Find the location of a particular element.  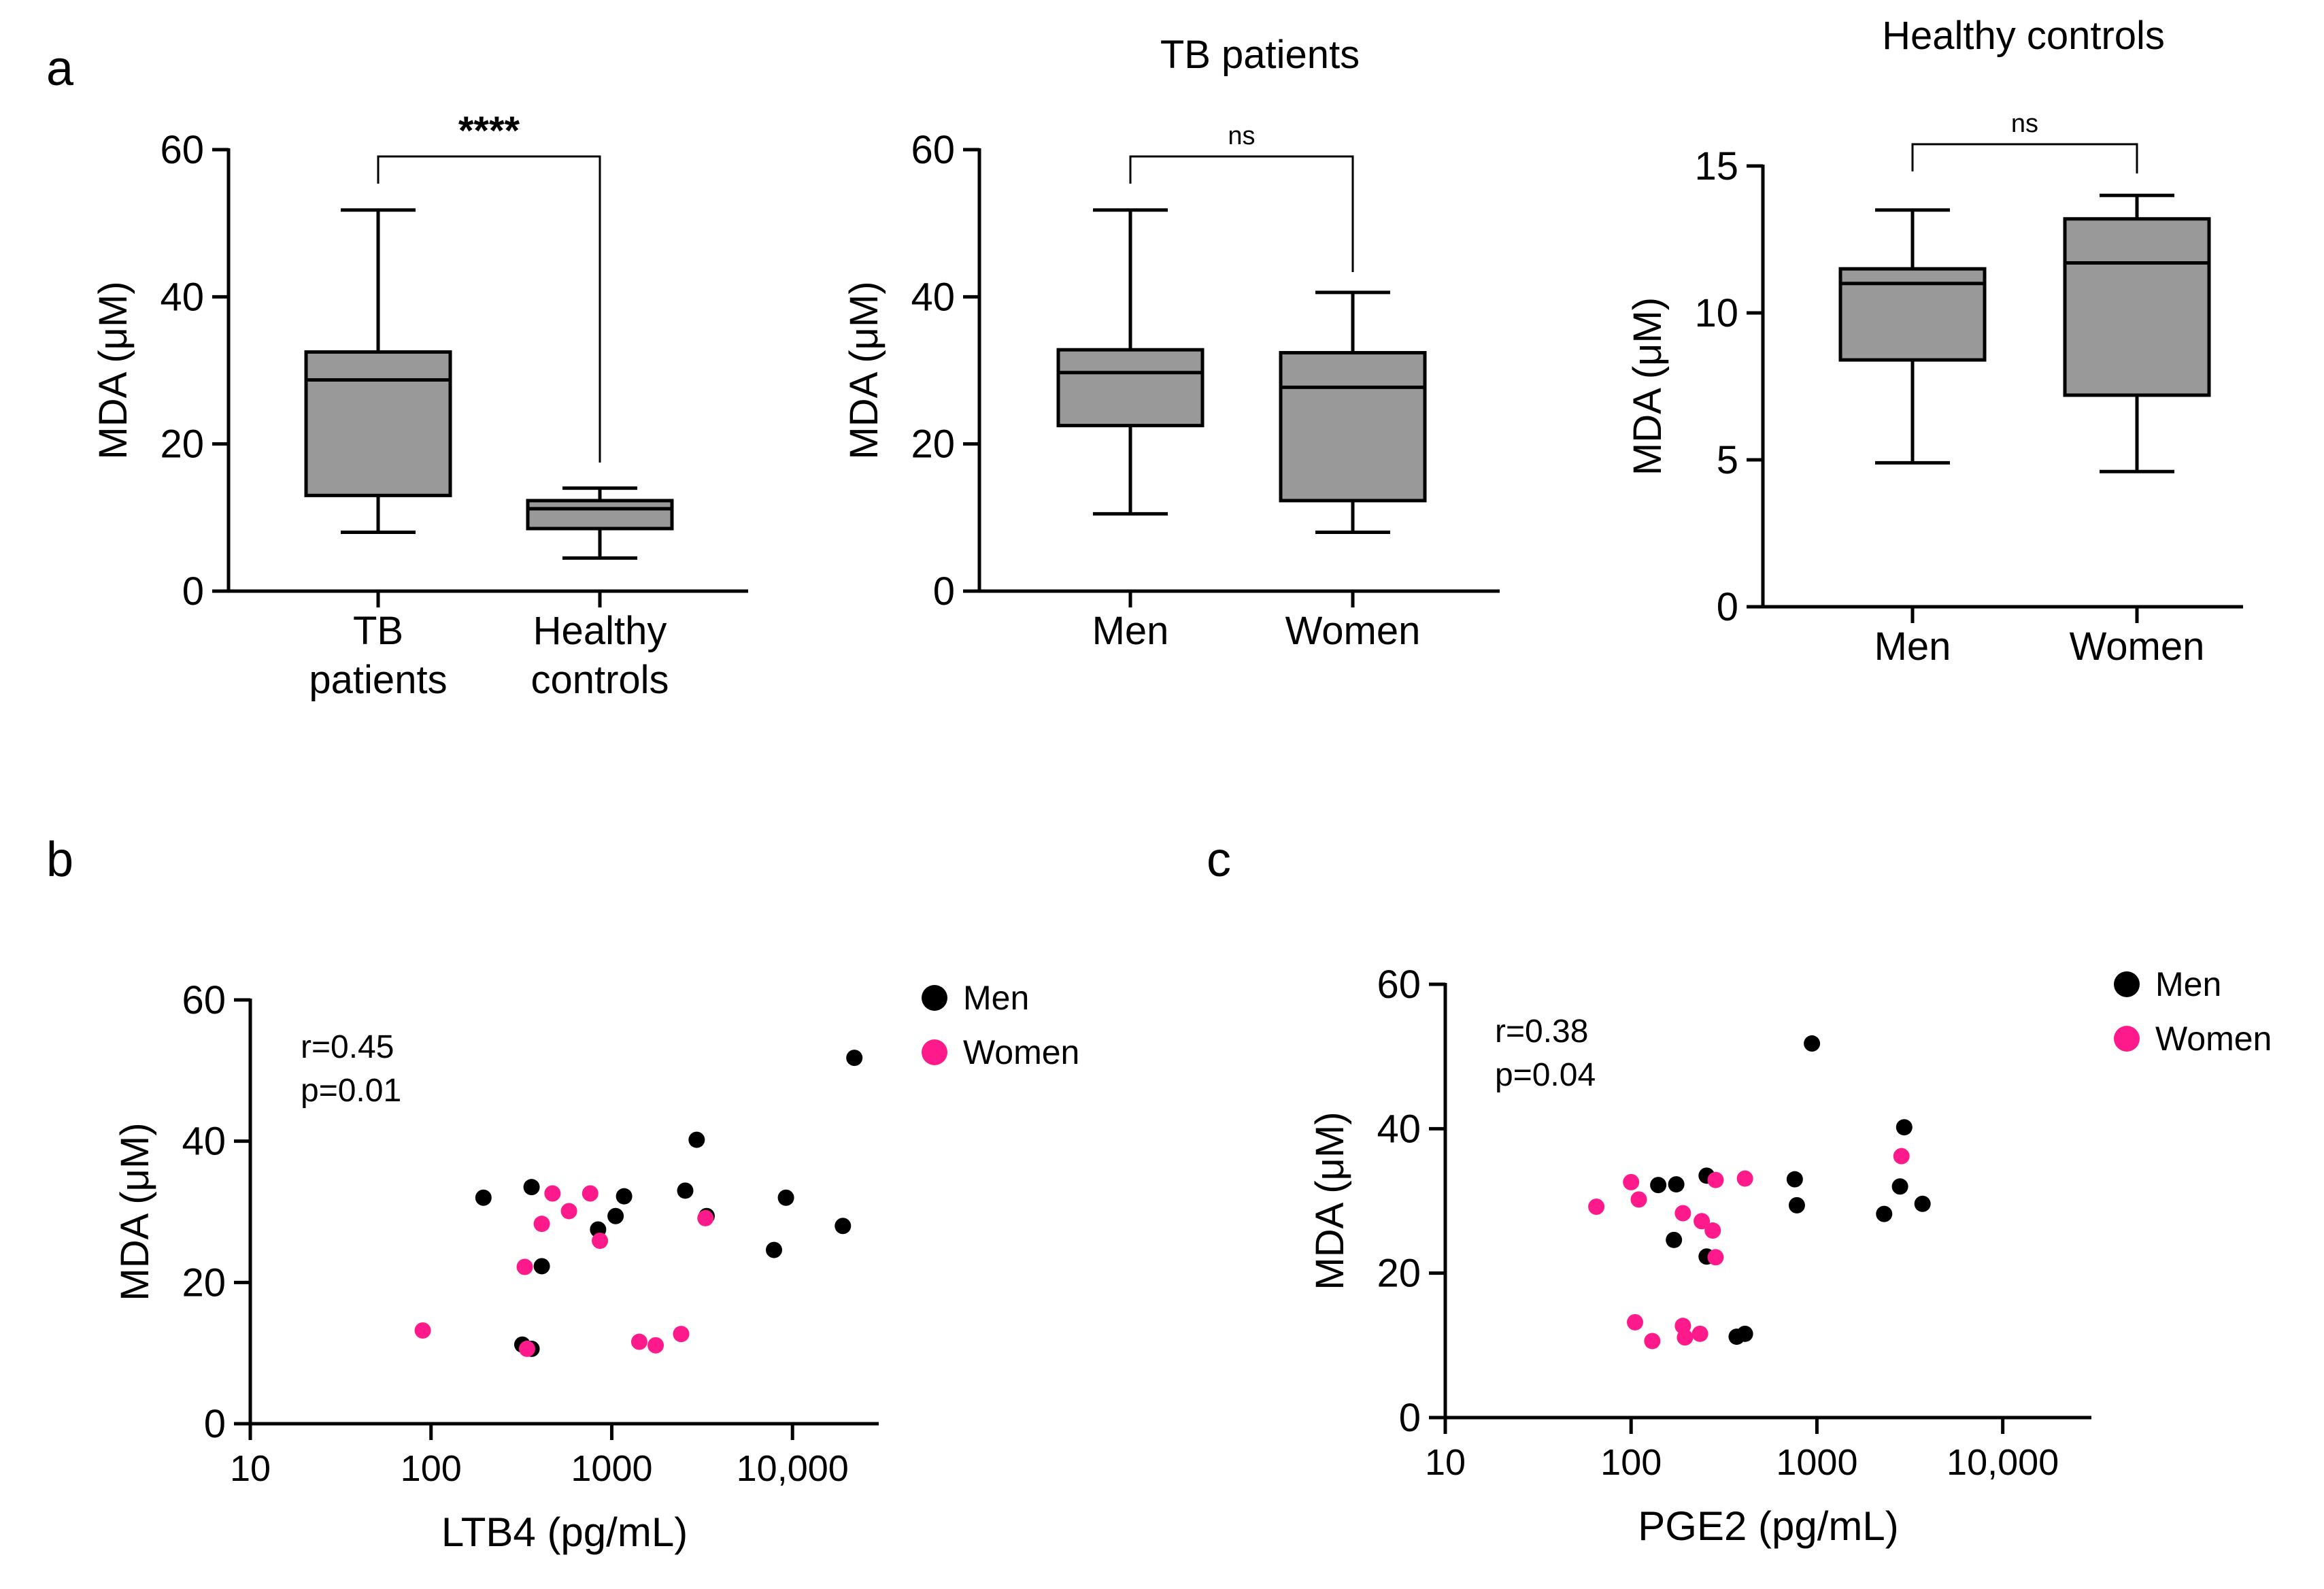

x-tick-label: TB is located at coordinates (378, 631).